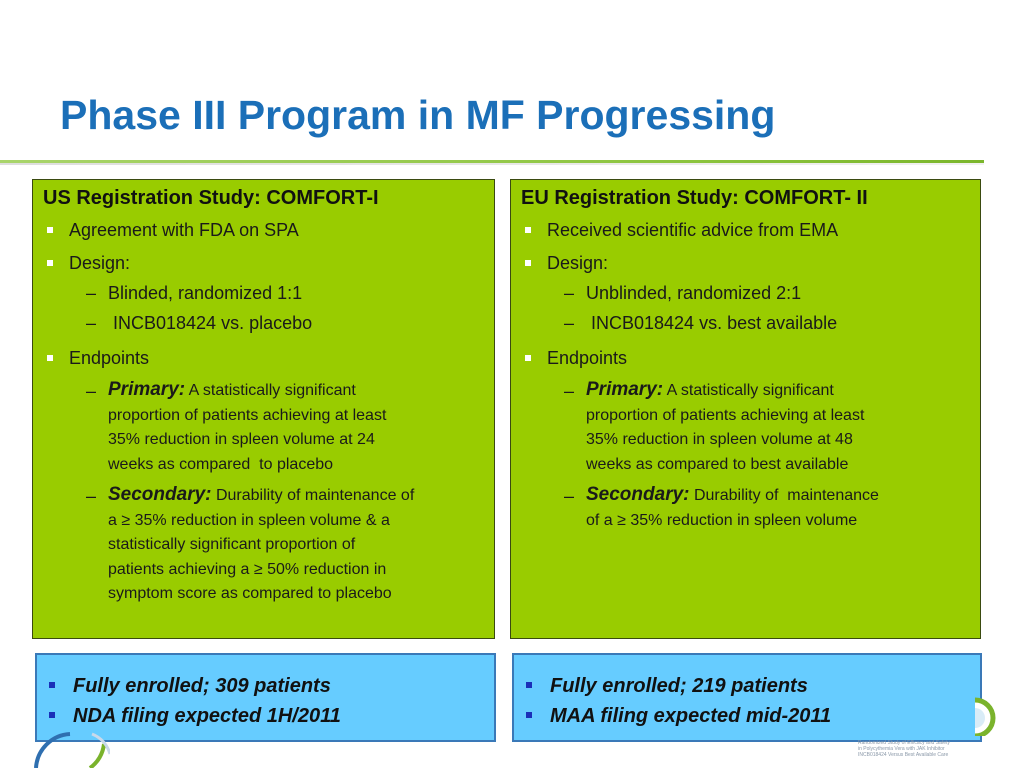  Describe the element at coordinates (638, 494) in the screenshot. I see `eu-secondary-label: Secondary:` at that location.